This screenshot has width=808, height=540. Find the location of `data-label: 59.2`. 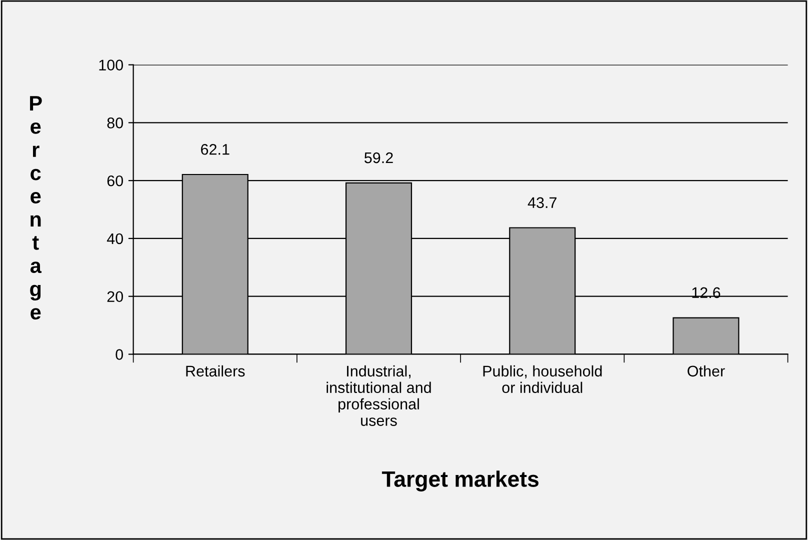

data-label: 59.2 is located at coordinates (378, 158).